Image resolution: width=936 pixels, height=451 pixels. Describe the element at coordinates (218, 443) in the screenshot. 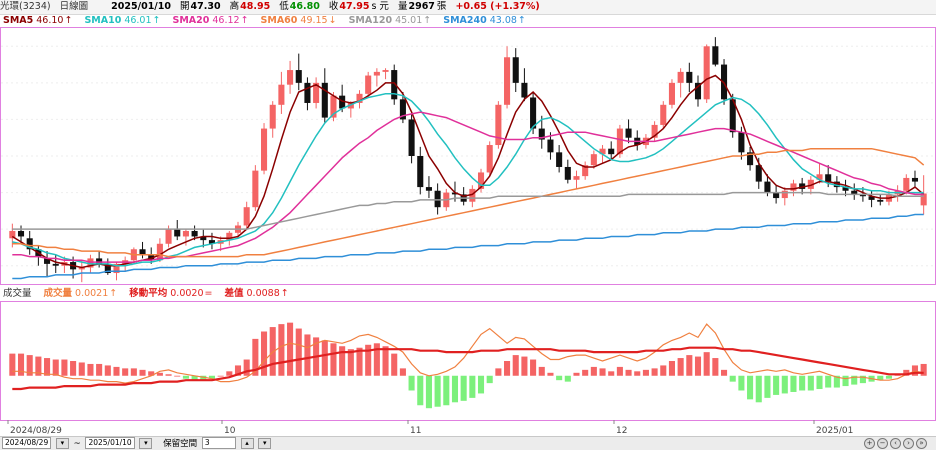

I see `keep-space-input: 3` at that location.